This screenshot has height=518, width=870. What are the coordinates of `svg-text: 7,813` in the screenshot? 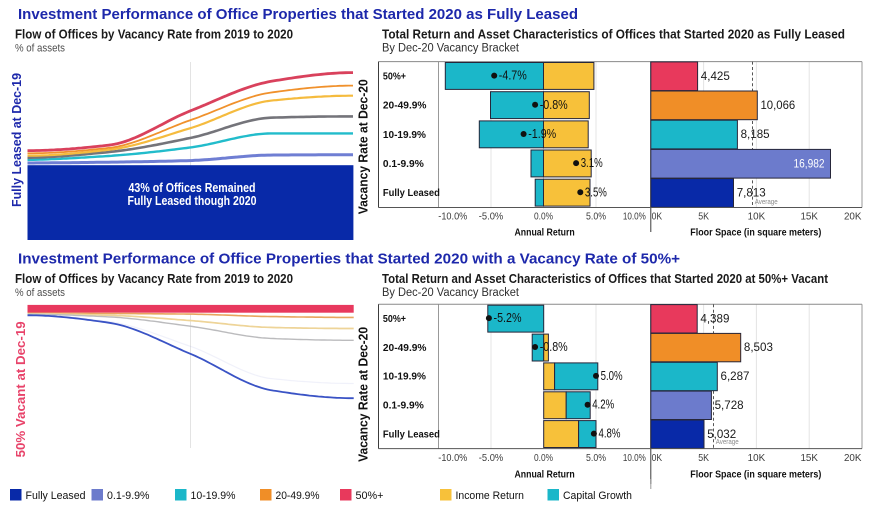 It's located at (751, 193).